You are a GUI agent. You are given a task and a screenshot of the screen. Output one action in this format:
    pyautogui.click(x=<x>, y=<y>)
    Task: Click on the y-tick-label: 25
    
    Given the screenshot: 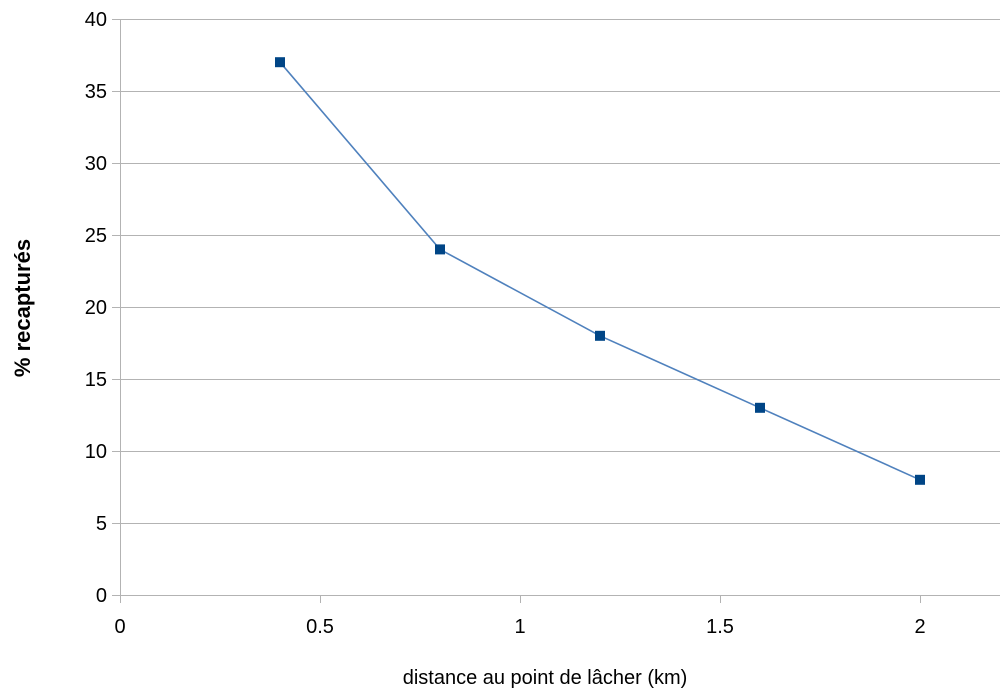 What is the action you would take?
    pyautogui.click(x=96, y=236)
    